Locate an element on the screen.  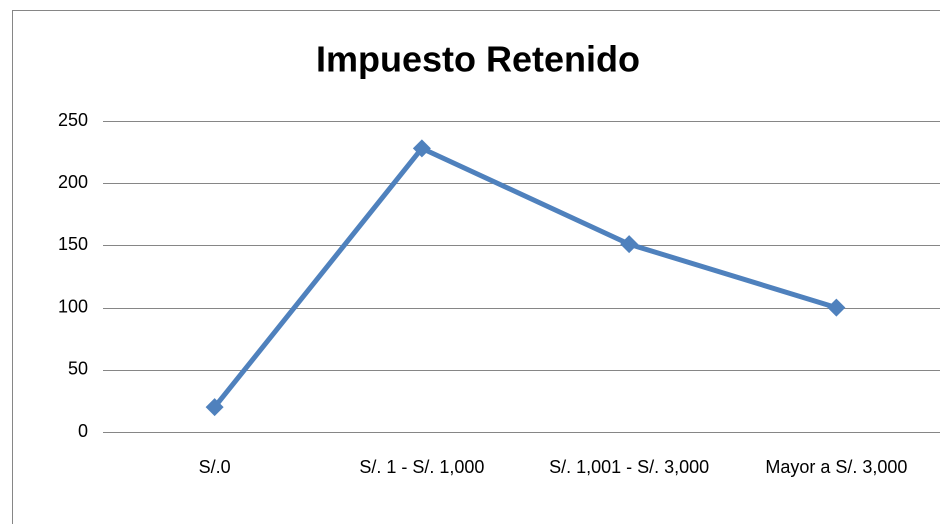
x-tick-label: Mayor a S/. 3,000 is located at coordinates (836, 467).